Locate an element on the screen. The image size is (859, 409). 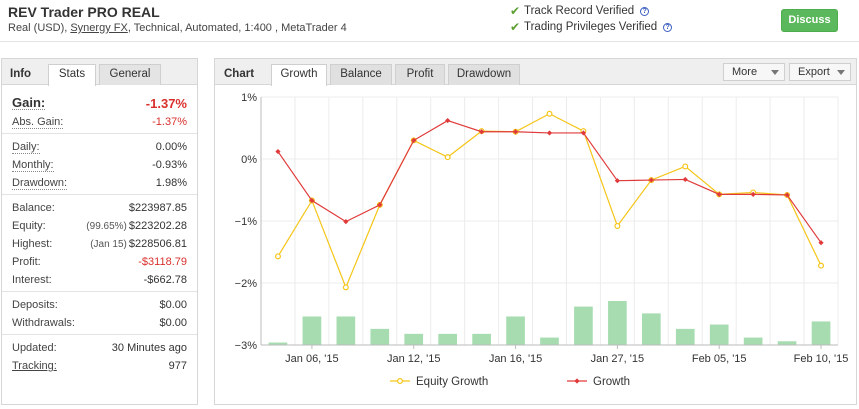
tab-drawdown: Drawdown is located at coordinates (484, 74).